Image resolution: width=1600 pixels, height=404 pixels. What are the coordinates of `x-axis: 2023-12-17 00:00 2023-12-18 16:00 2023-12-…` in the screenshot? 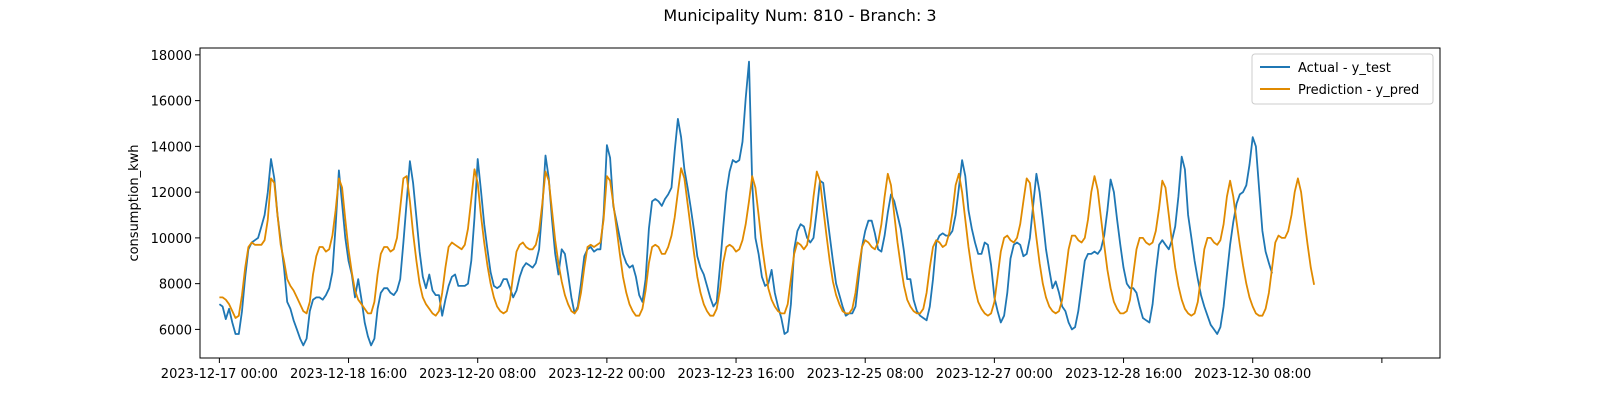 It's located at (772, 370).